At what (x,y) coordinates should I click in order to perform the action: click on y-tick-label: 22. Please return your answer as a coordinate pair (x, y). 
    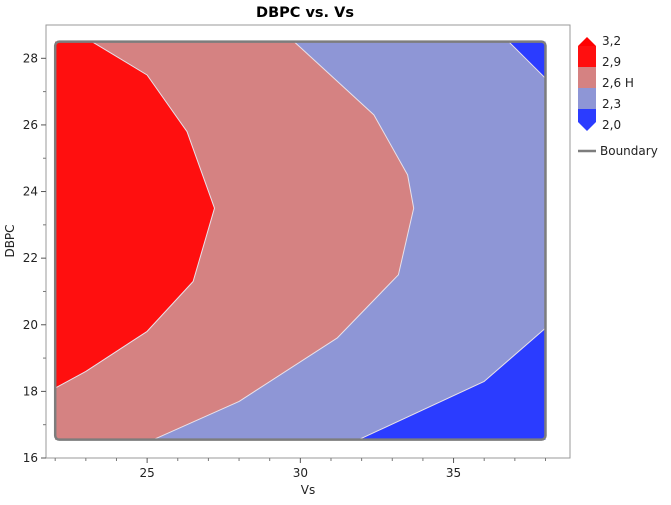
    Looking at the image, I should click on (30, 258).